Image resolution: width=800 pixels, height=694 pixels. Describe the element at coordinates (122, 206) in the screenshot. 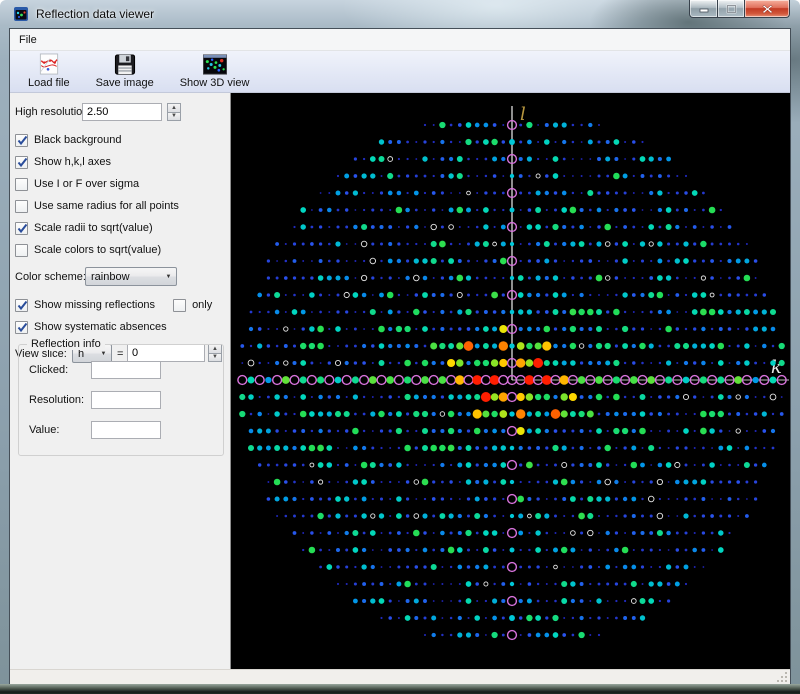

I see `checkbox-same-radius: Use same radius for all points` at that location.